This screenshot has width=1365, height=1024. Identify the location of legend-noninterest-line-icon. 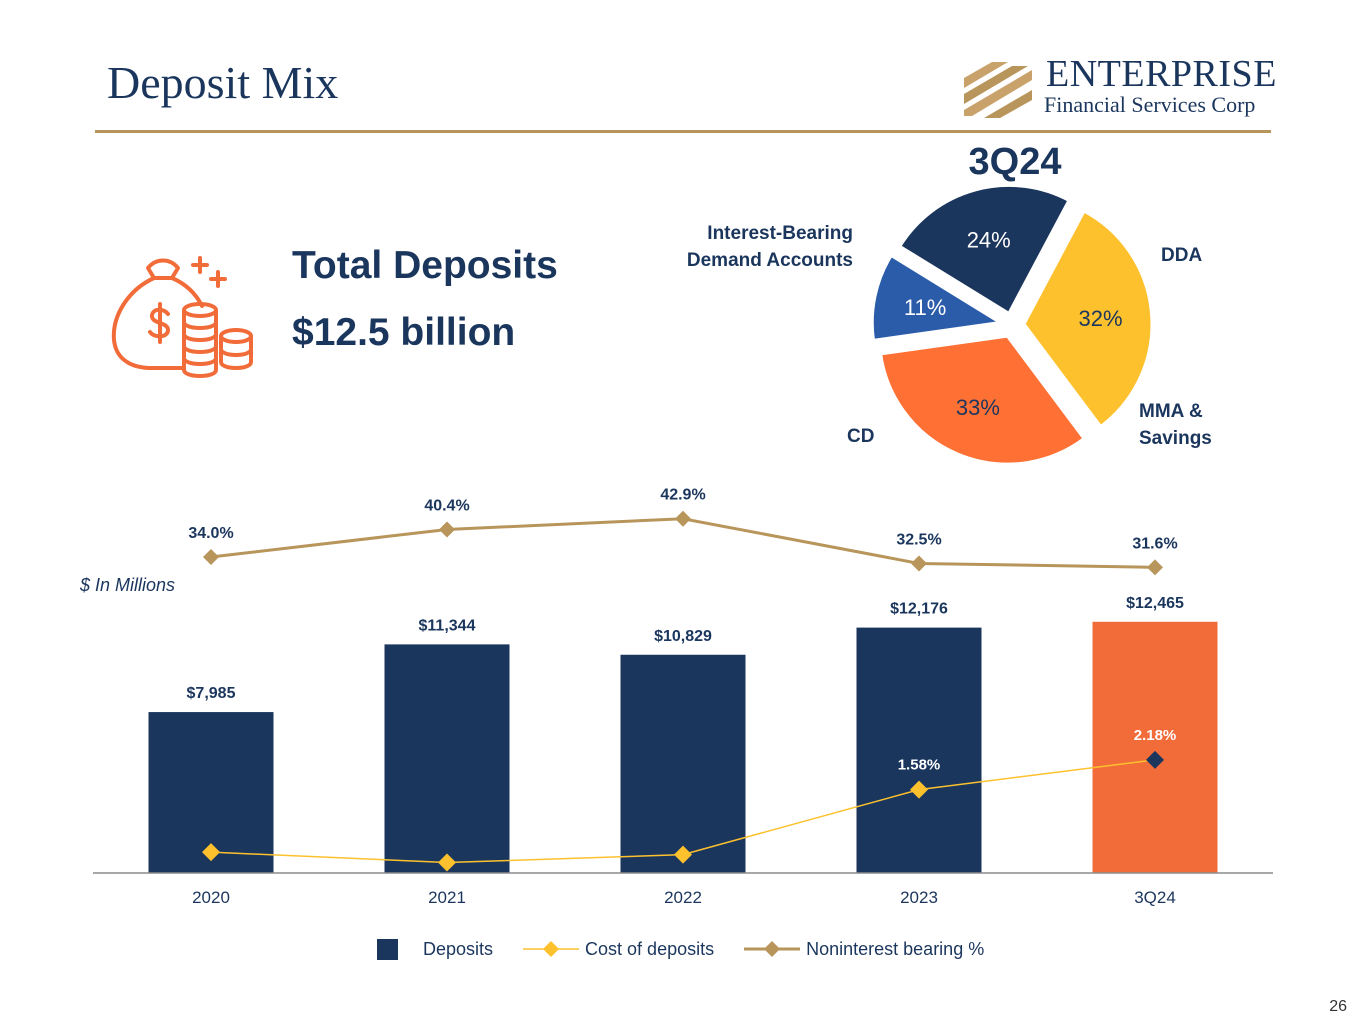
(772, 949).